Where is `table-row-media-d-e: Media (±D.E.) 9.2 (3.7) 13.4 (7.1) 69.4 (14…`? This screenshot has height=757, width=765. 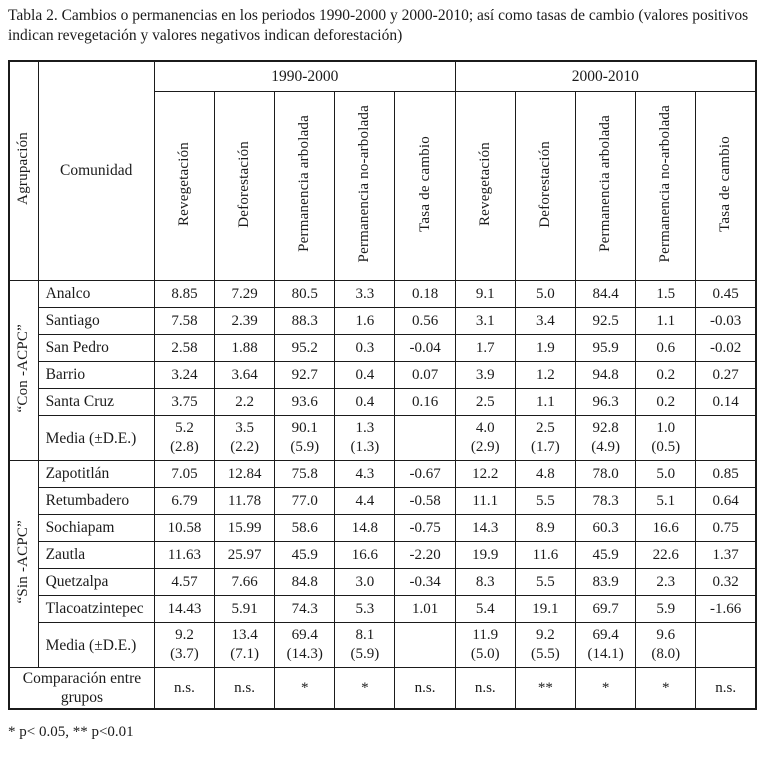 table-row-media-d-e: Media (±D.E.) 9.2 (3.7) 13.4 (7.1) 69.4 (14… is located at coordinates (383, 645).